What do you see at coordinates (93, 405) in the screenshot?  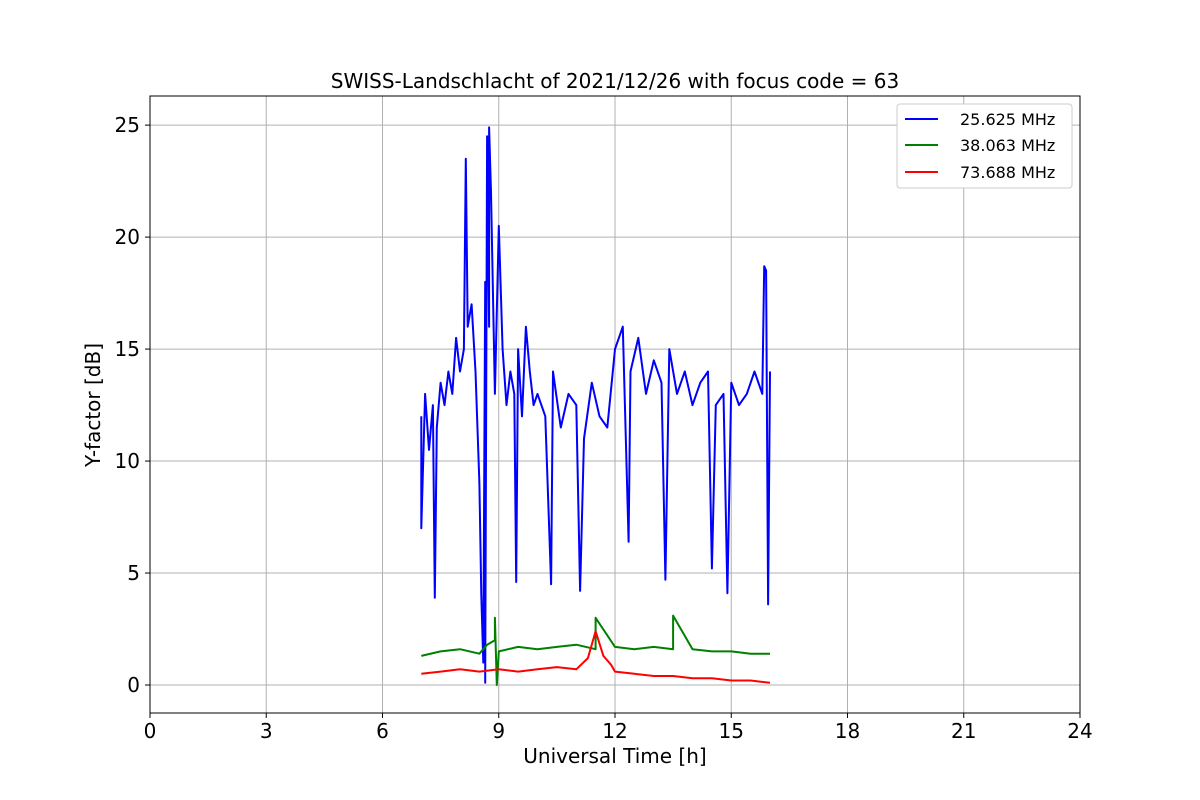 I see `y-axis-title: Y-factor [dB]` at bounding box center [93, 405].